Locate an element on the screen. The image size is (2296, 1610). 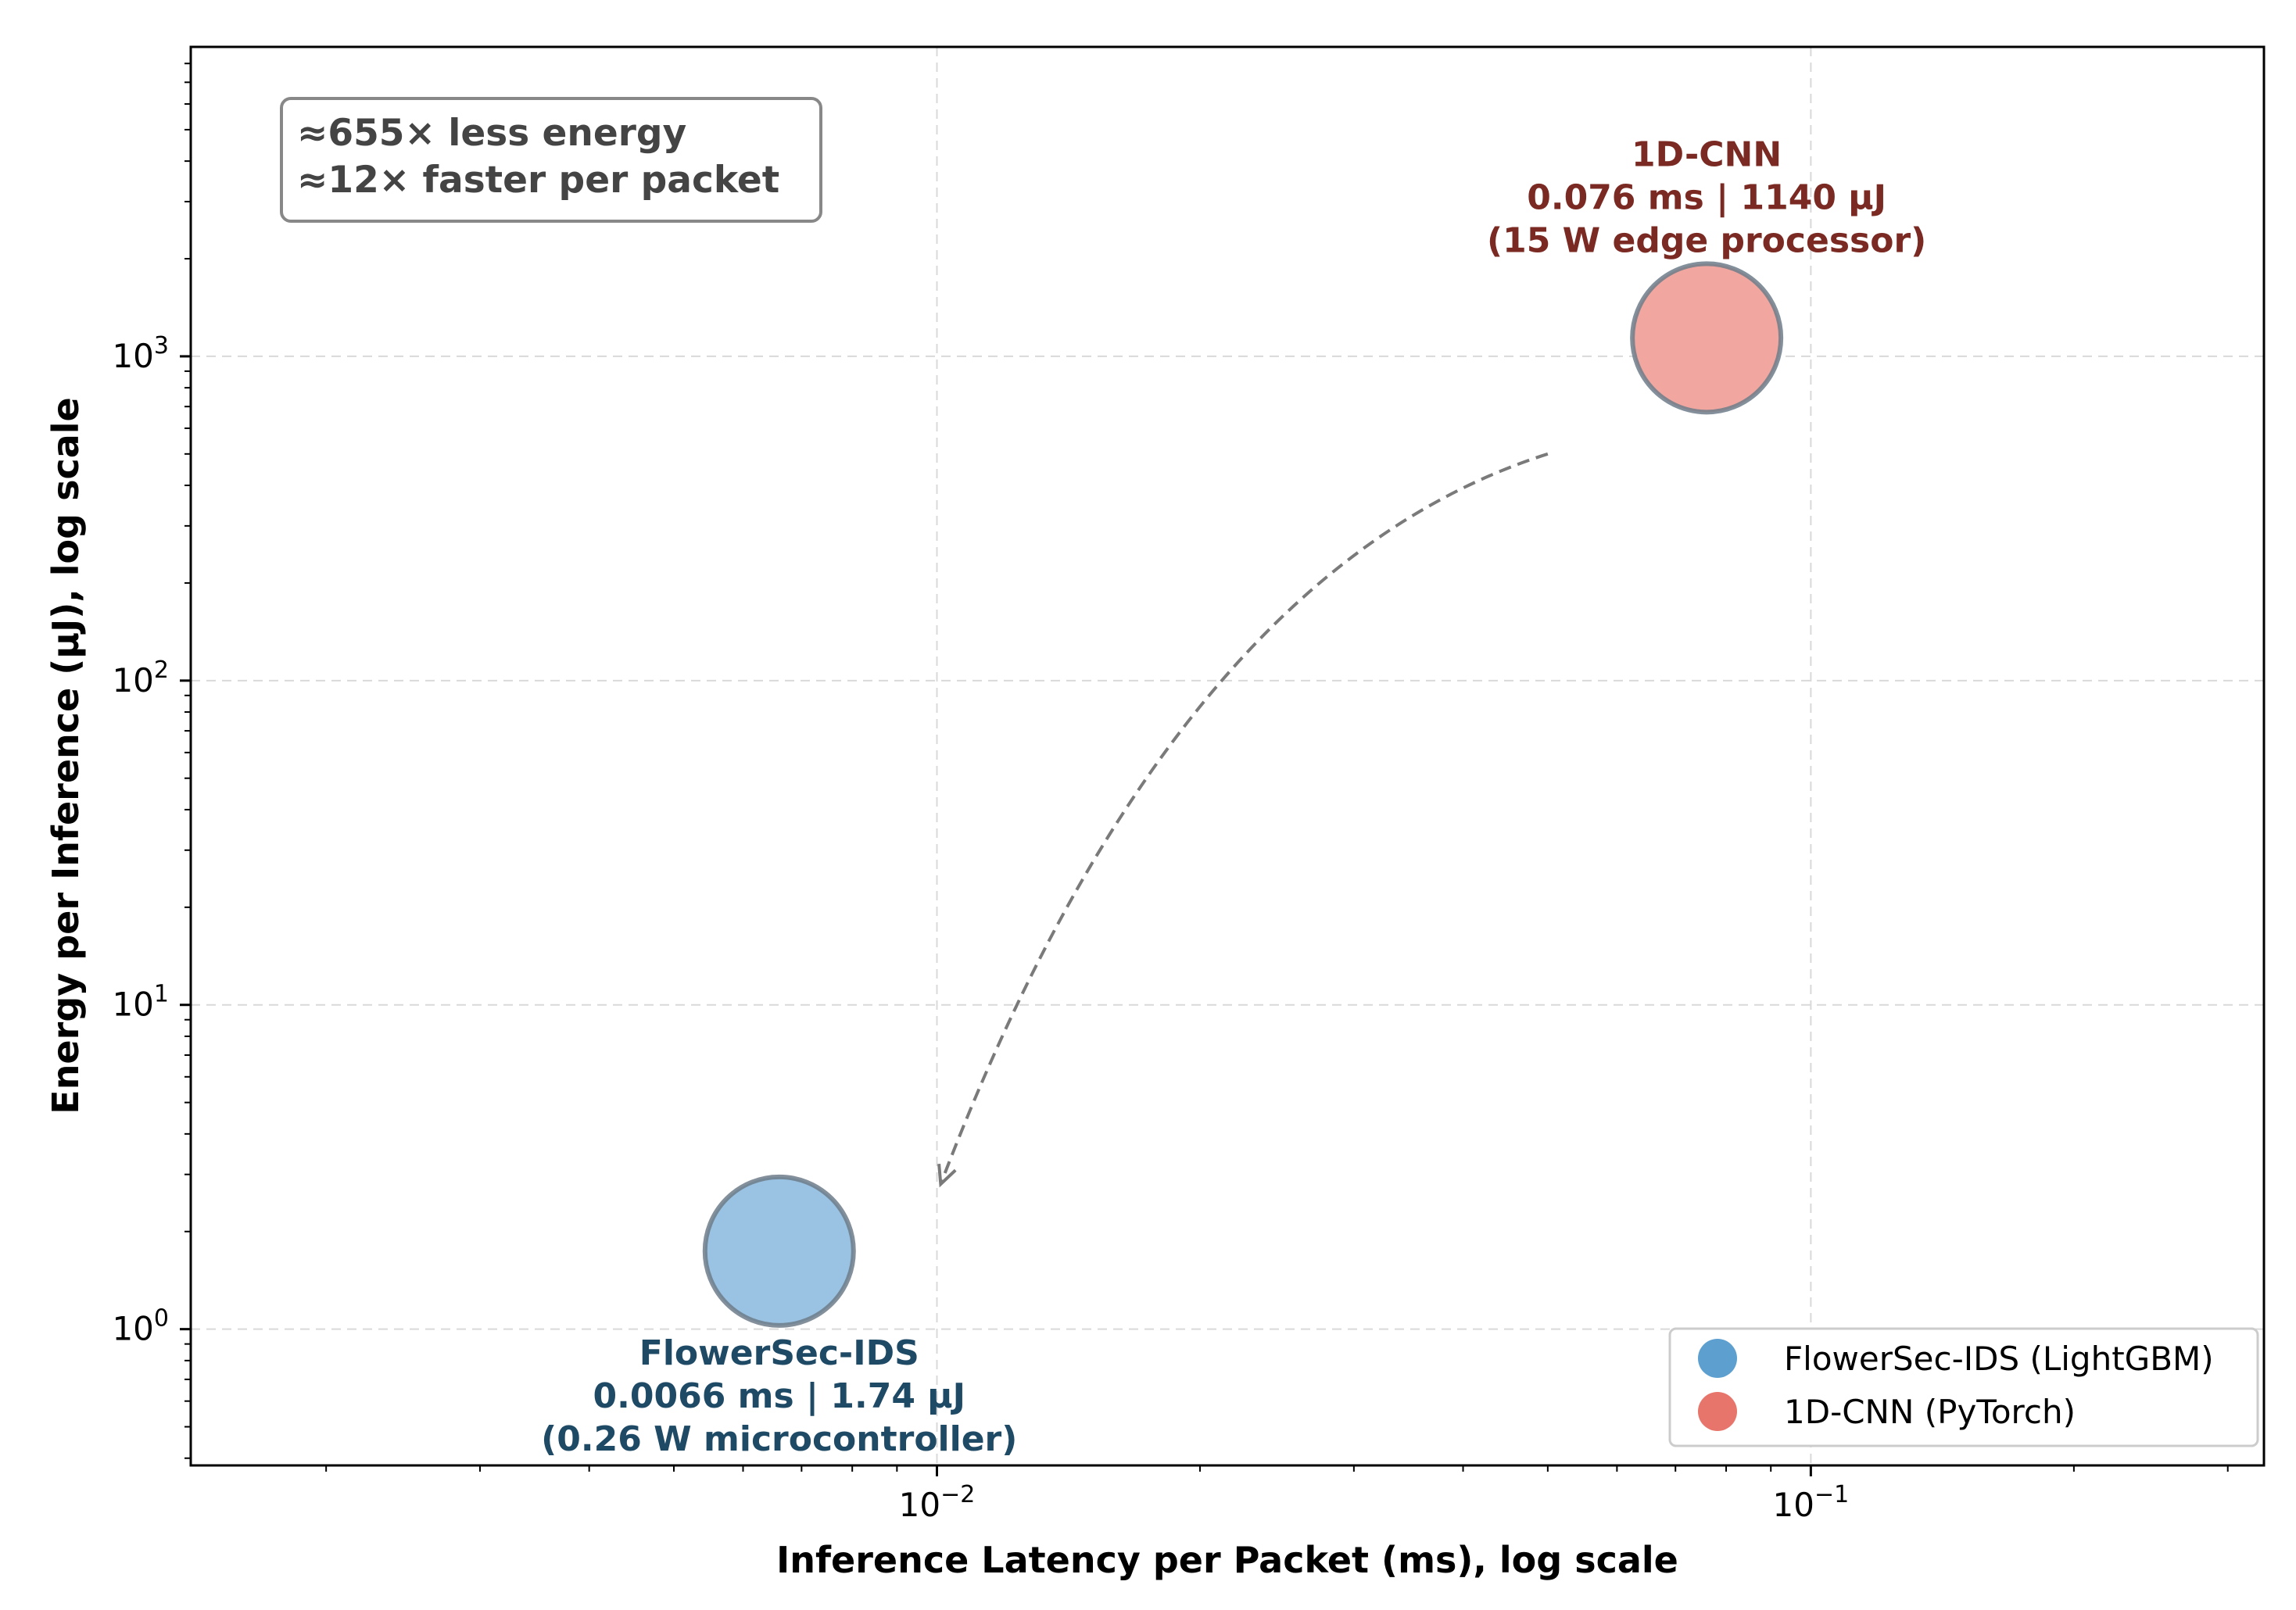
annotation-line: 0.0066 ms | 1.74 μJ is located at coordinates (779, 1396).